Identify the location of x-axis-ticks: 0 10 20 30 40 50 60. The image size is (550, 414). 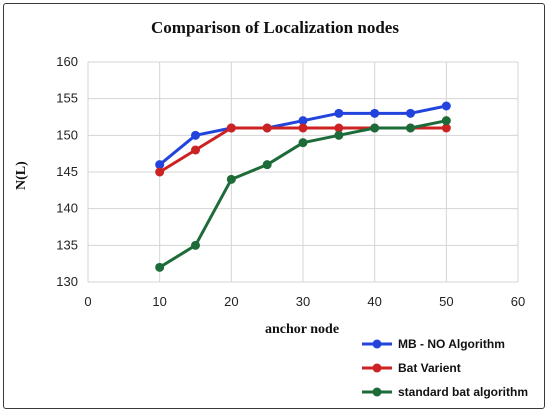
(304, 301).